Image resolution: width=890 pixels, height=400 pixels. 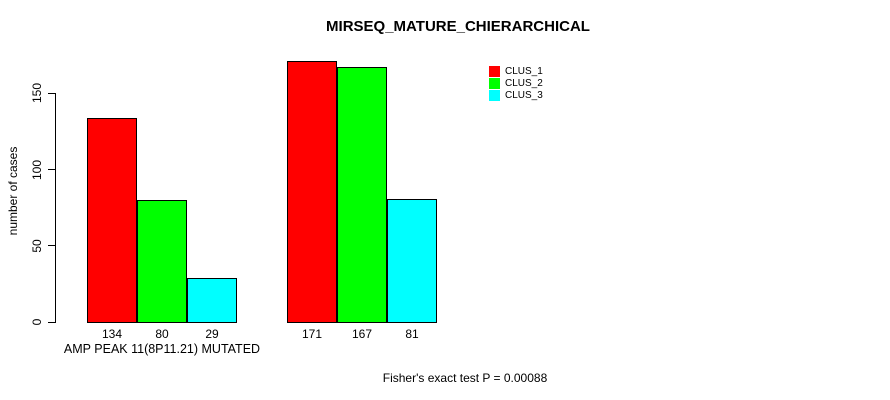 What do you see at coordinates (13, 191) in the screenshot?
I see `y-axis-title: number of cases` at bounding box center [13, 191].